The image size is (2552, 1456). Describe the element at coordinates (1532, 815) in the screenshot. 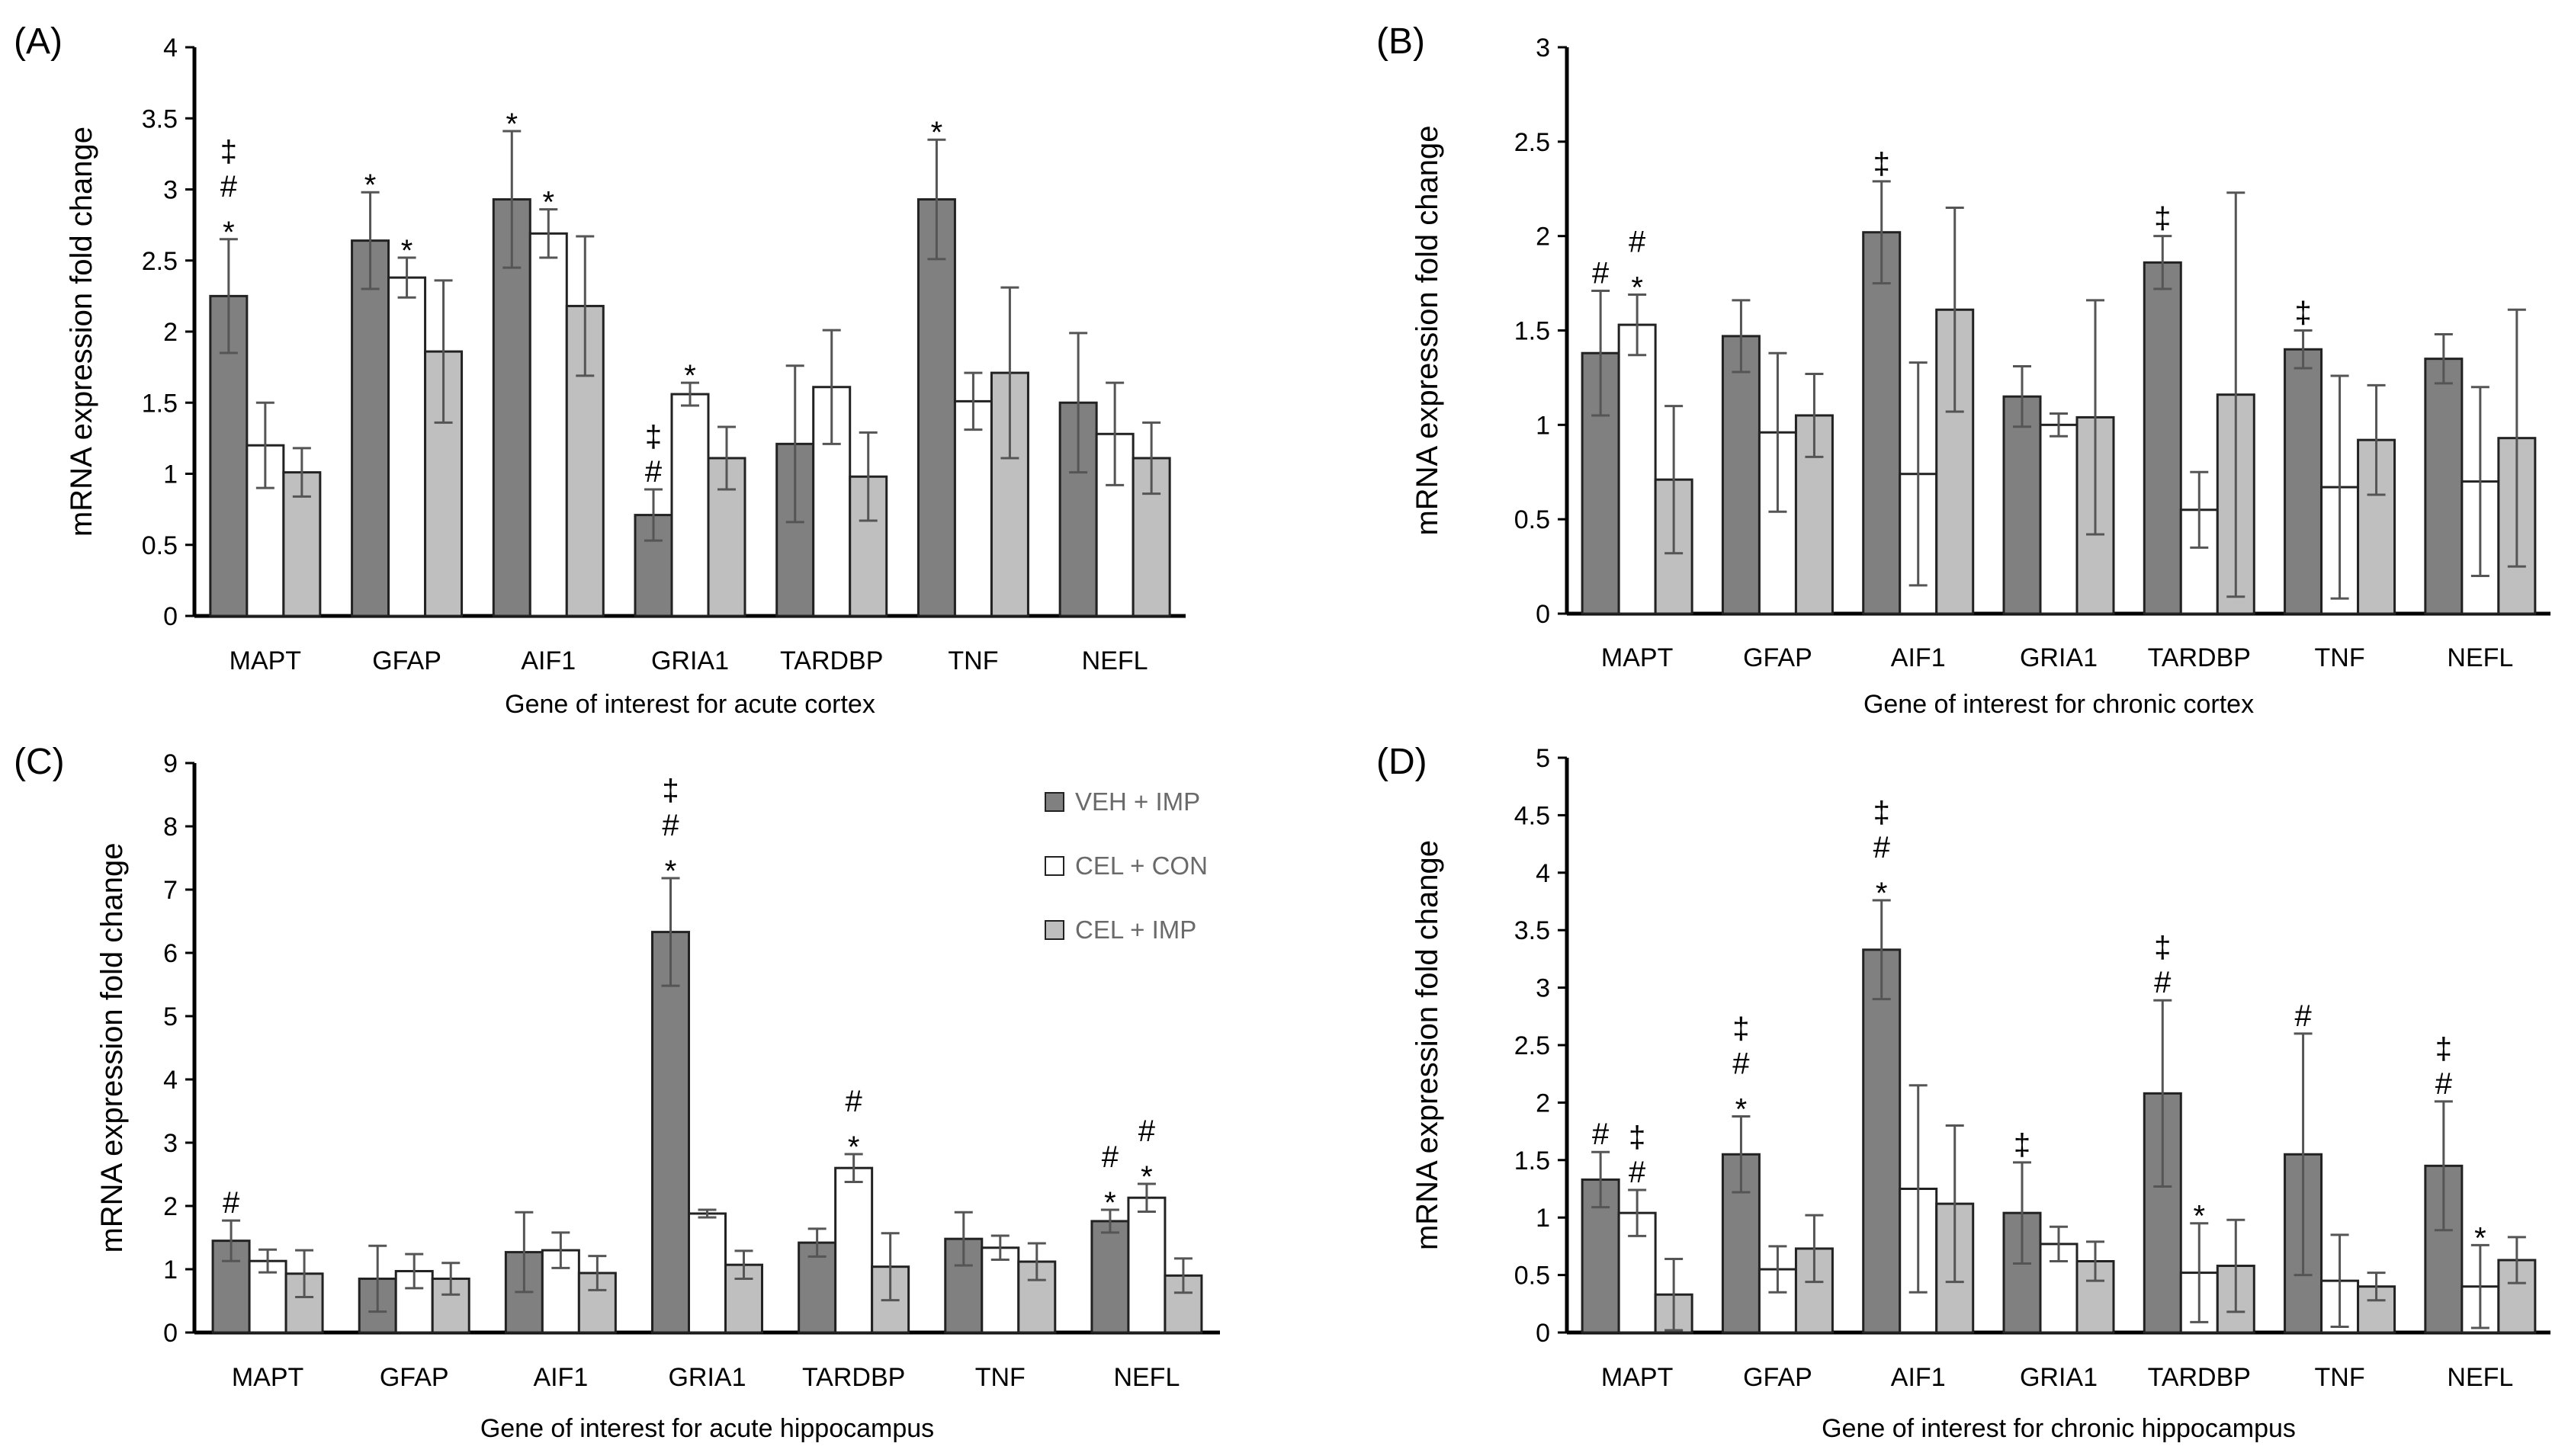

I see `y-tick-label: 4.5` at that location.